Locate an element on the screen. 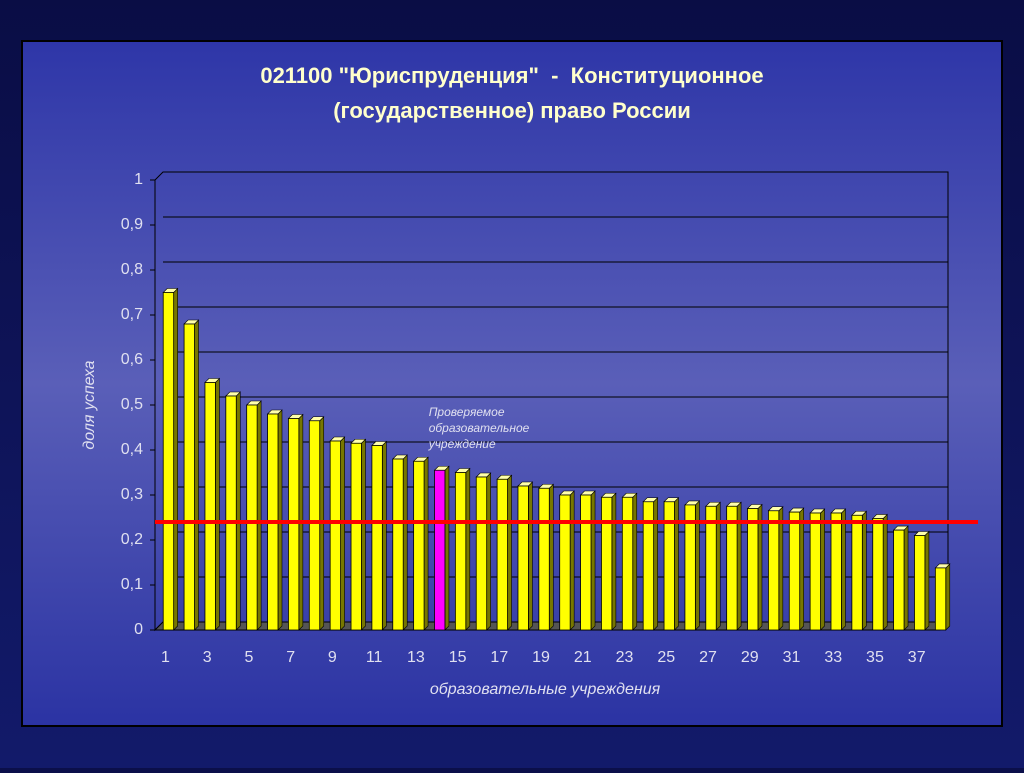 The width and height of the screenshot is (1024, 773). y-tick-label: 1 is located at coordinates (138, 179).